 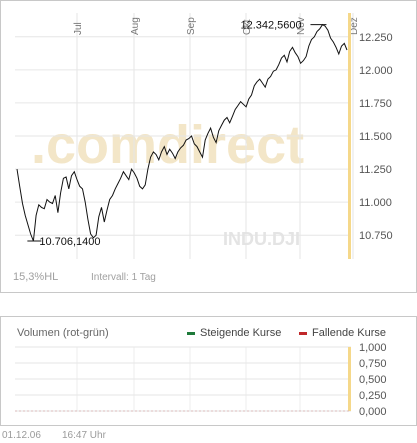 I want to click on x-tick-label-aug: Aug, so click(x=135, y=26).